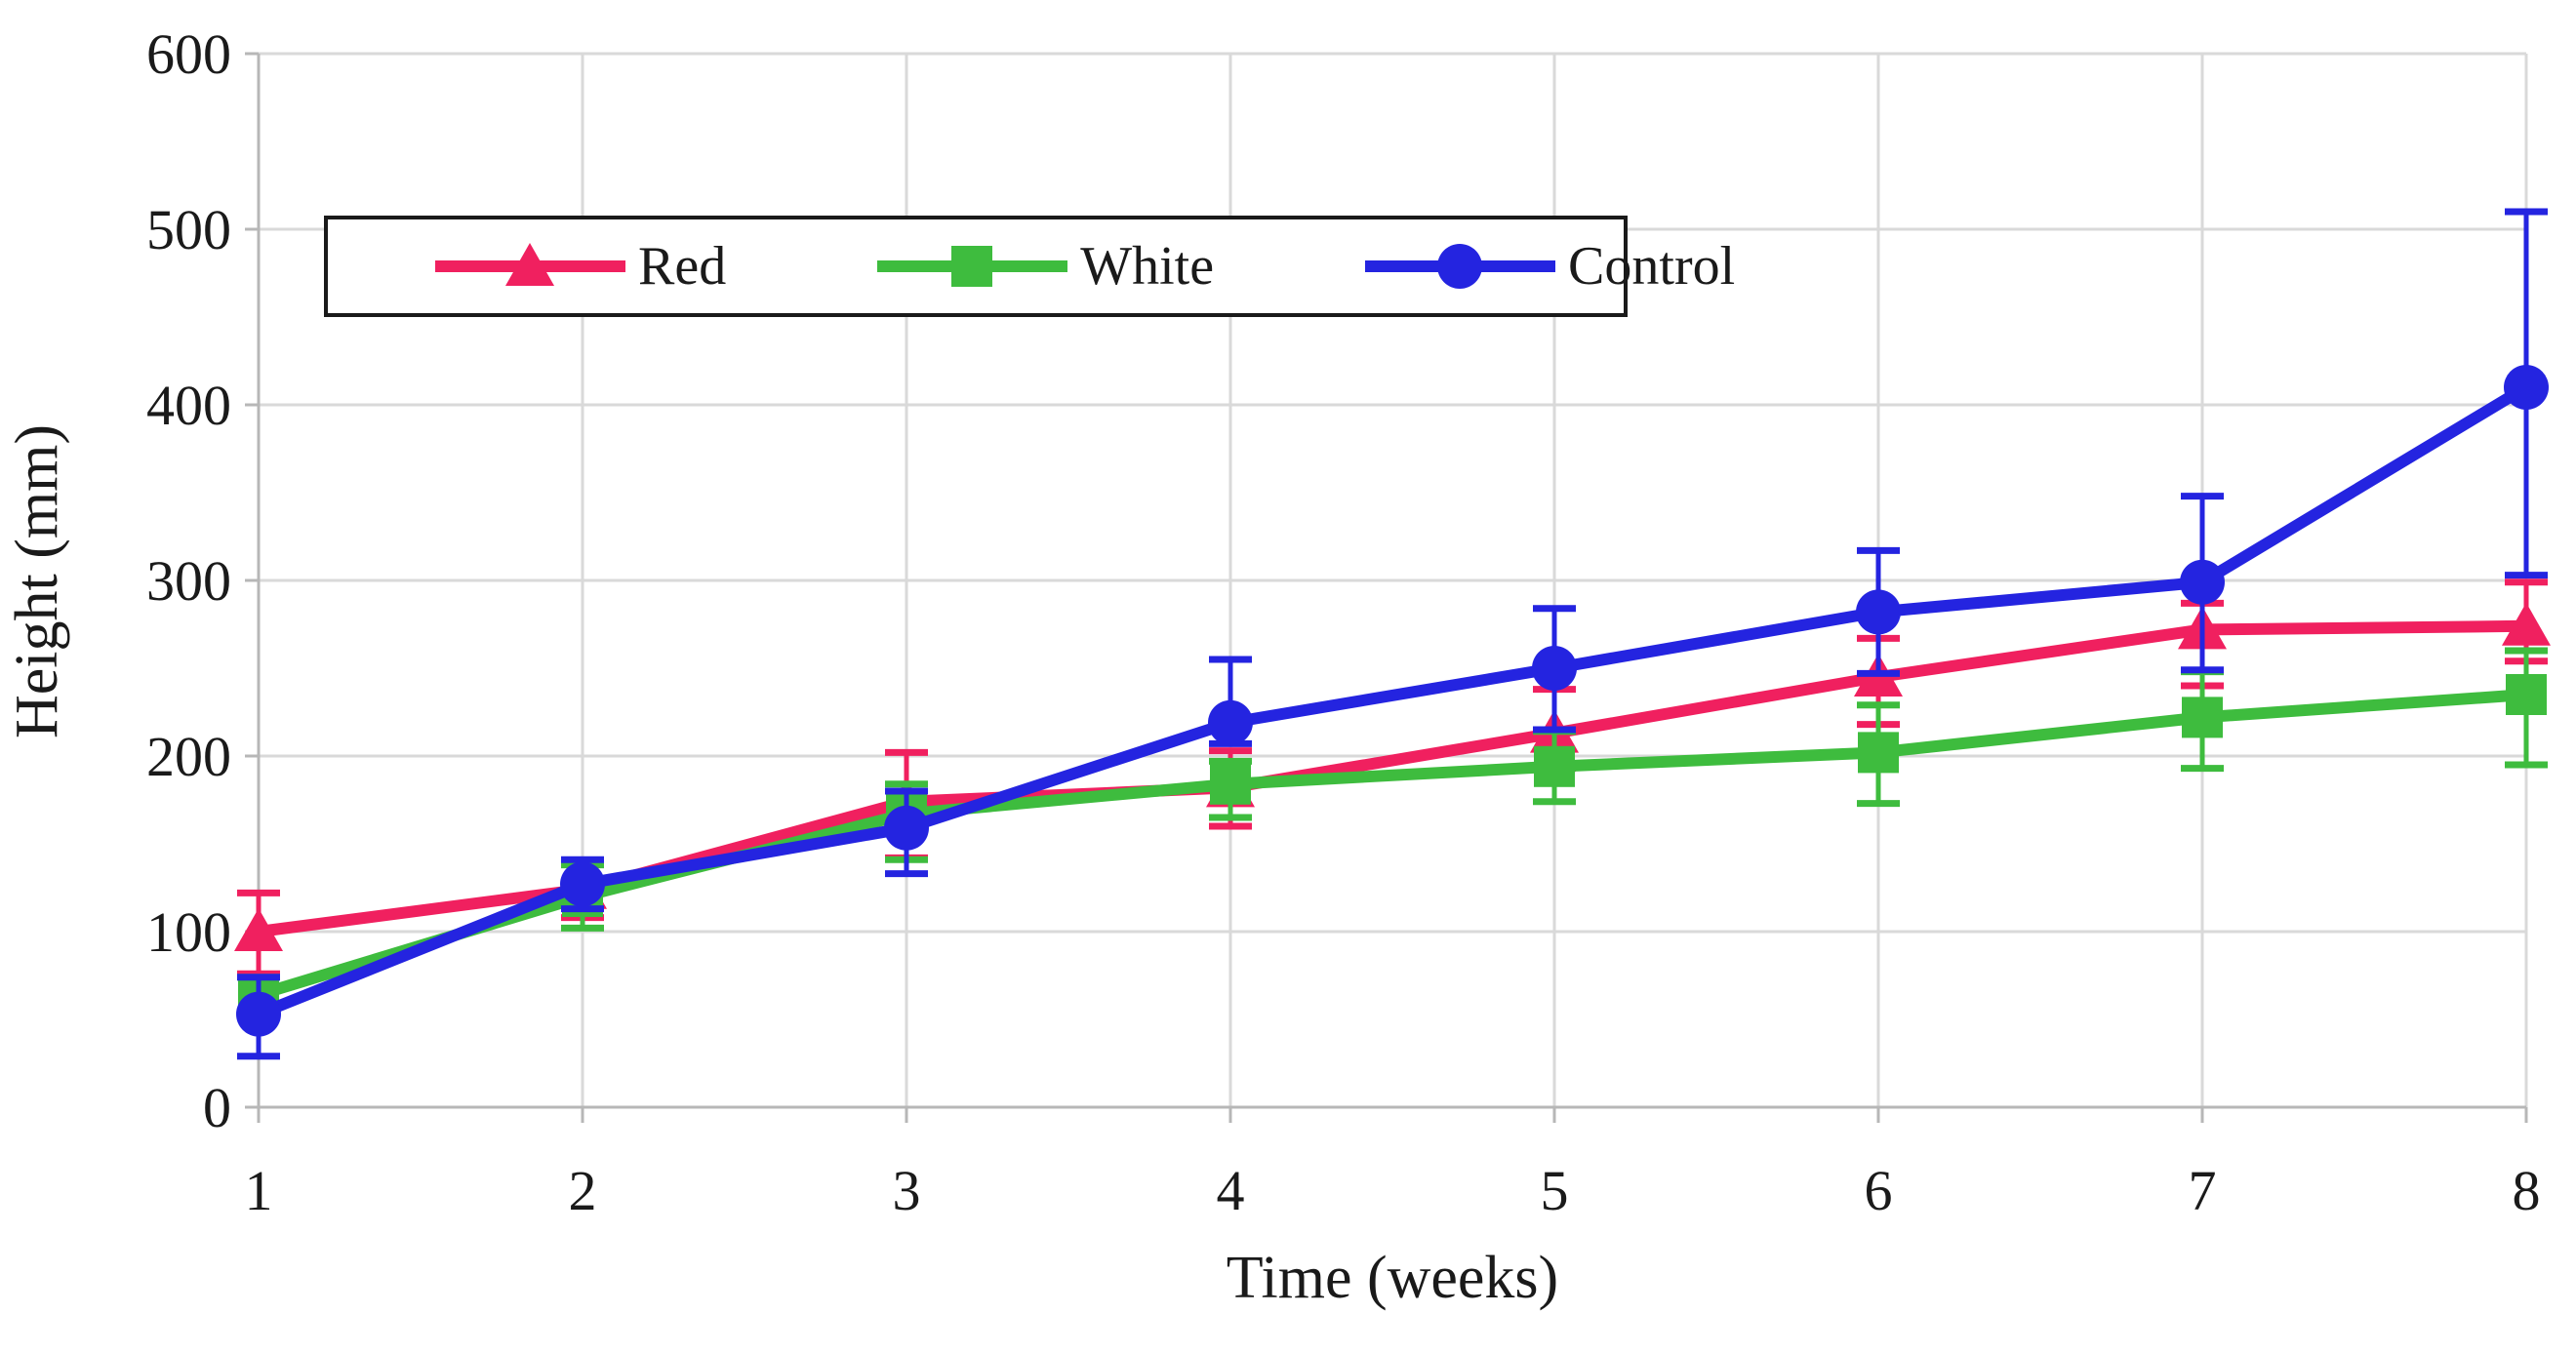  I want to click on x-tick-label: 2, so click(583, 1190).